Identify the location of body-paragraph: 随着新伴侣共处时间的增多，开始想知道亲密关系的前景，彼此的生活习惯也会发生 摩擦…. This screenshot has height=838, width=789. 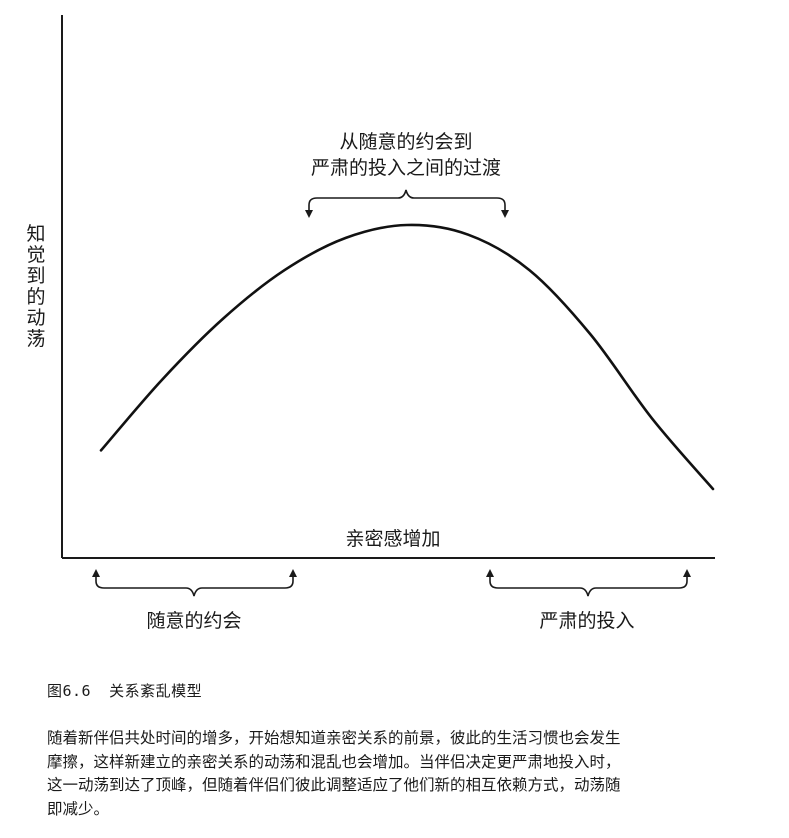
(372, 774).